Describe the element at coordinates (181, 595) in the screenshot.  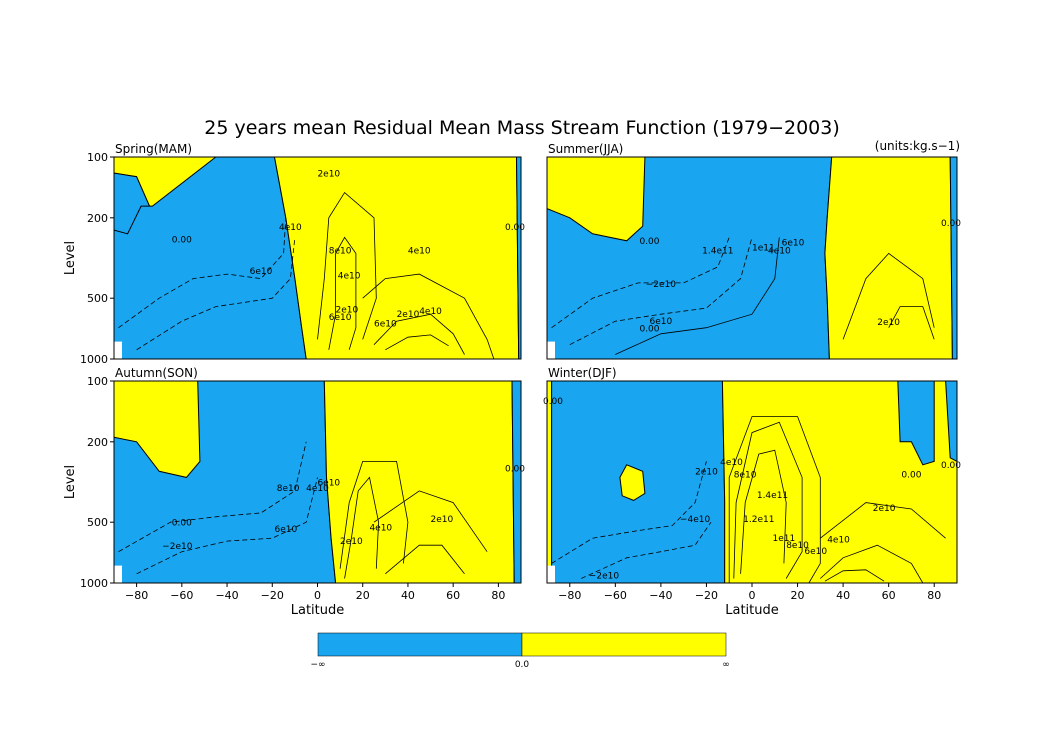
I see `x-tick-label: −60` at that location.